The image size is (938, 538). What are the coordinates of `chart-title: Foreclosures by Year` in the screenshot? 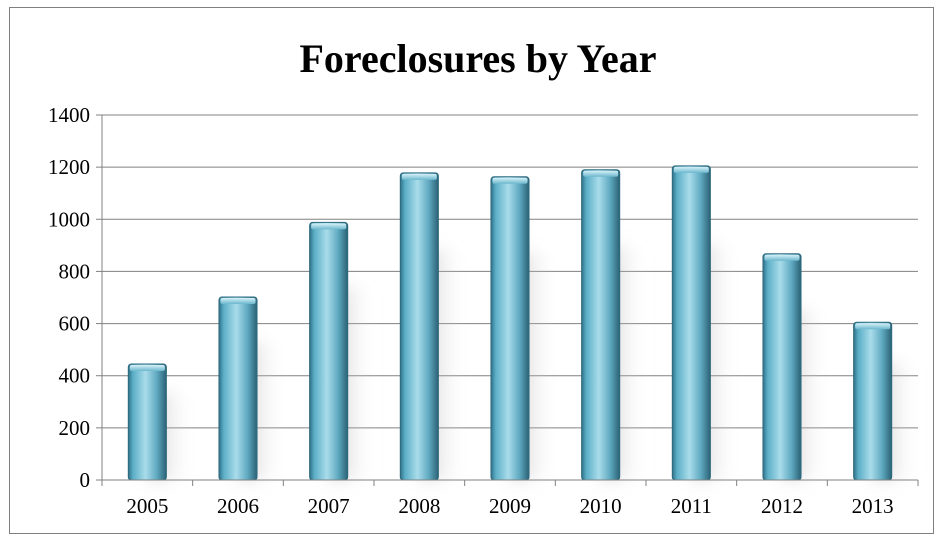 It's located at (478, 58).